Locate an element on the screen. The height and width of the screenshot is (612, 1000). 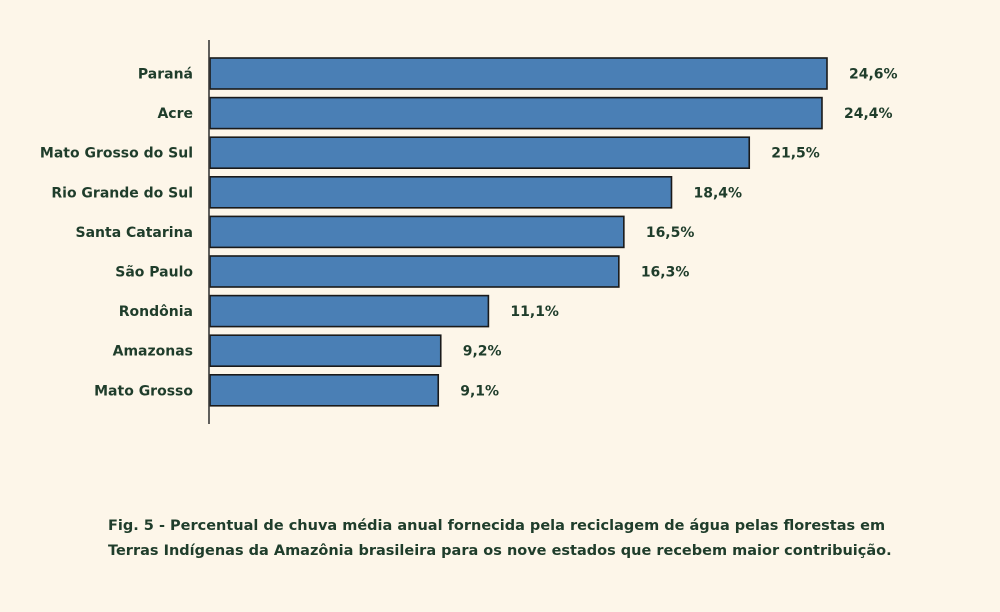
value-label-8: 9,1% is located at coordinates (479, 391).